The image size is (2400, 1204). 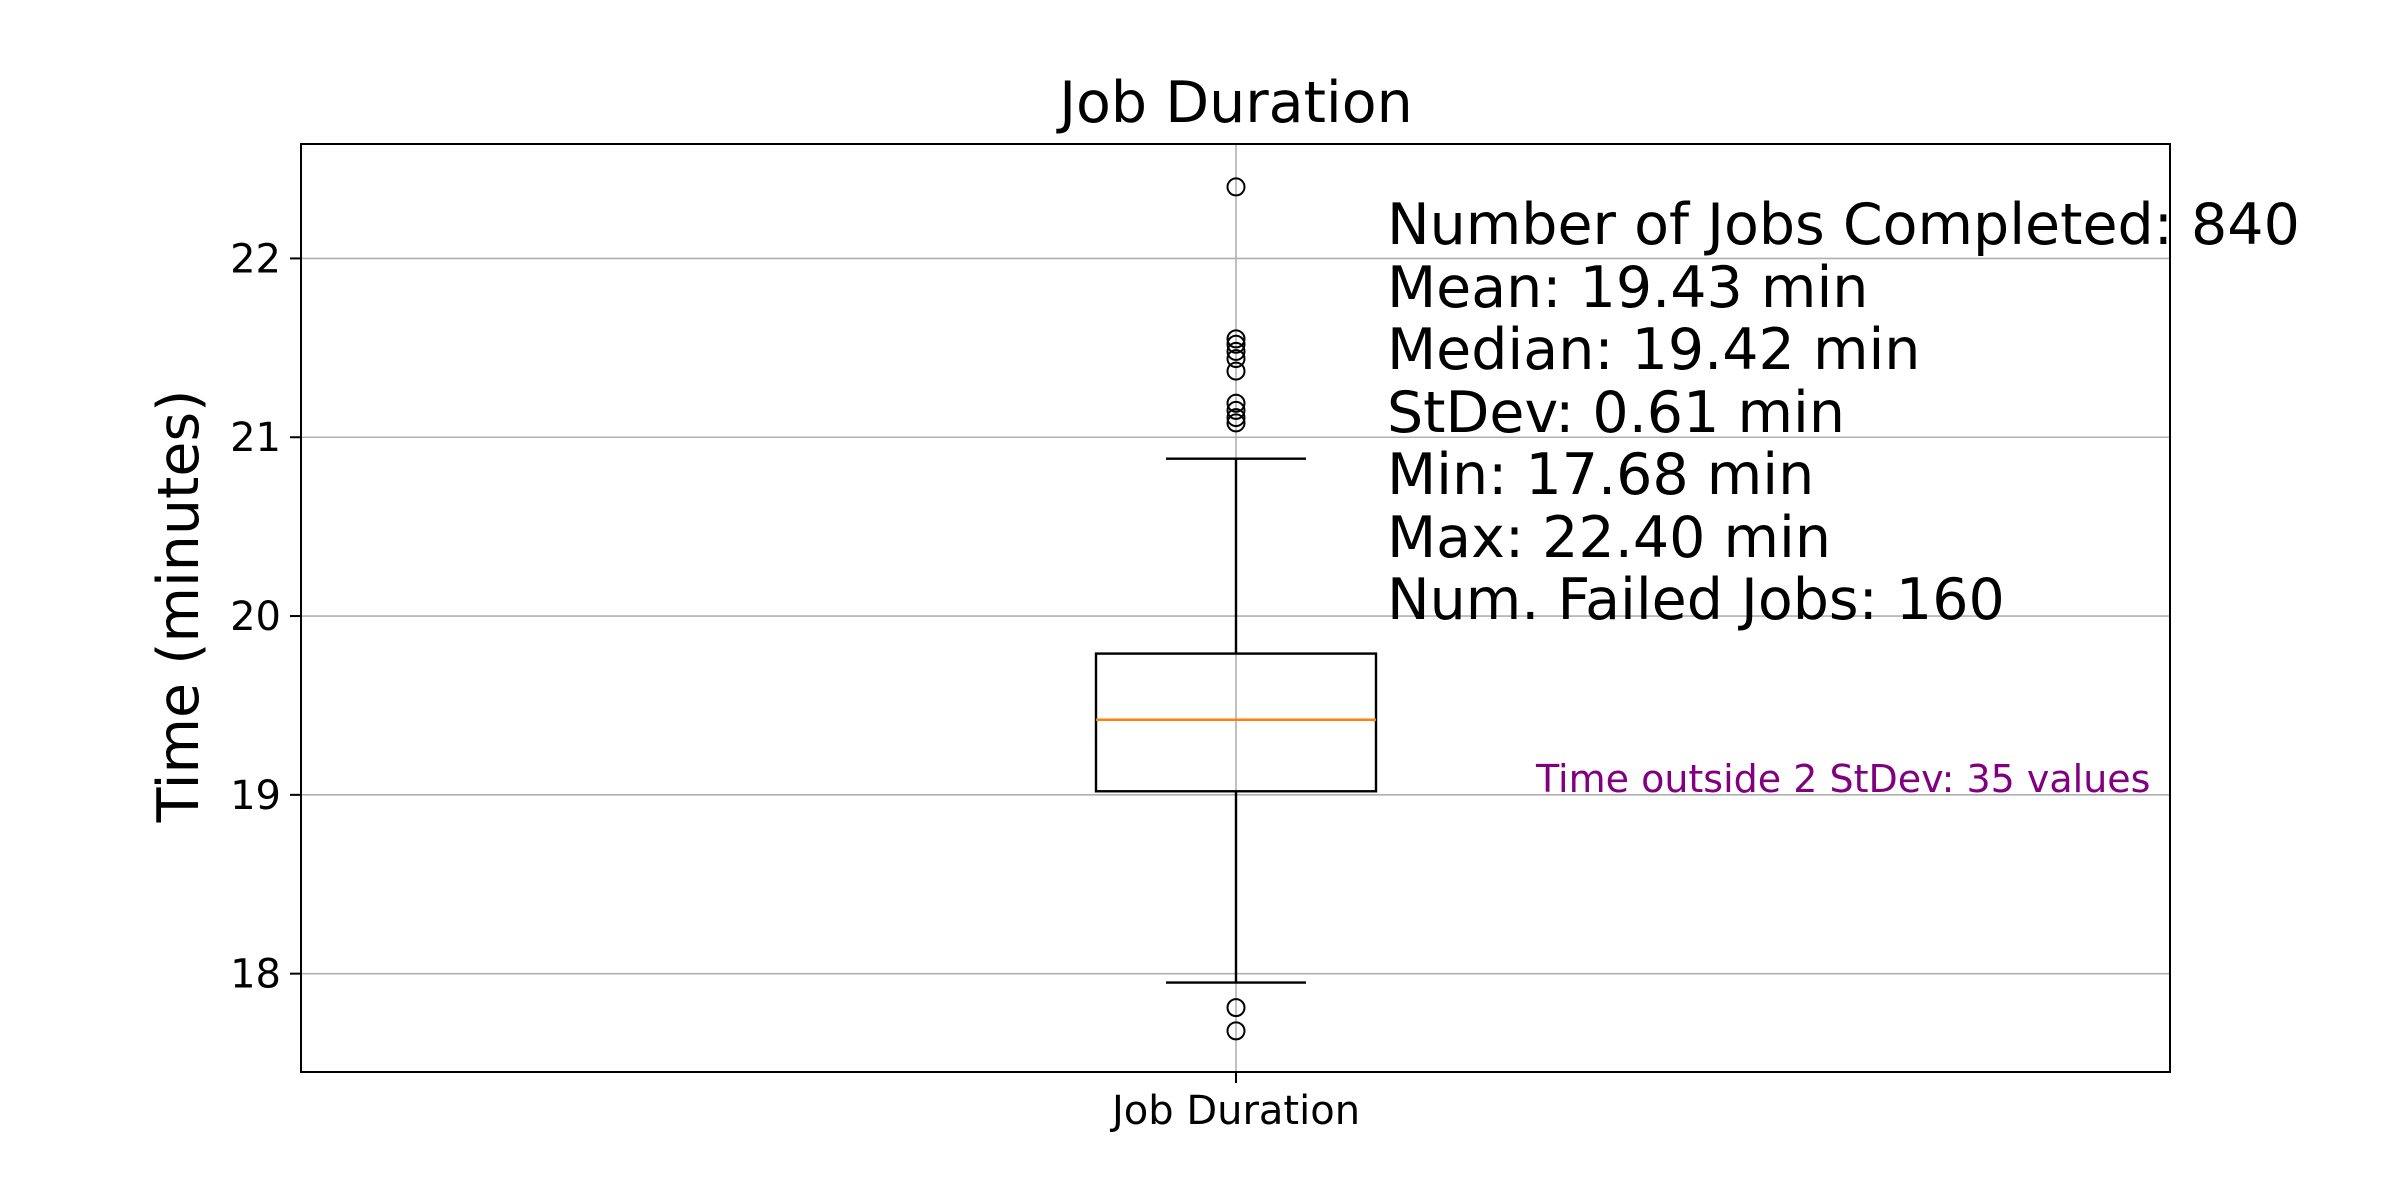 What do you see at coordinates (1842, 779) in the screenshot?
I see `outlier-note: Time outside 2 StDev: 35 values` at bounding box center [1842, 779].